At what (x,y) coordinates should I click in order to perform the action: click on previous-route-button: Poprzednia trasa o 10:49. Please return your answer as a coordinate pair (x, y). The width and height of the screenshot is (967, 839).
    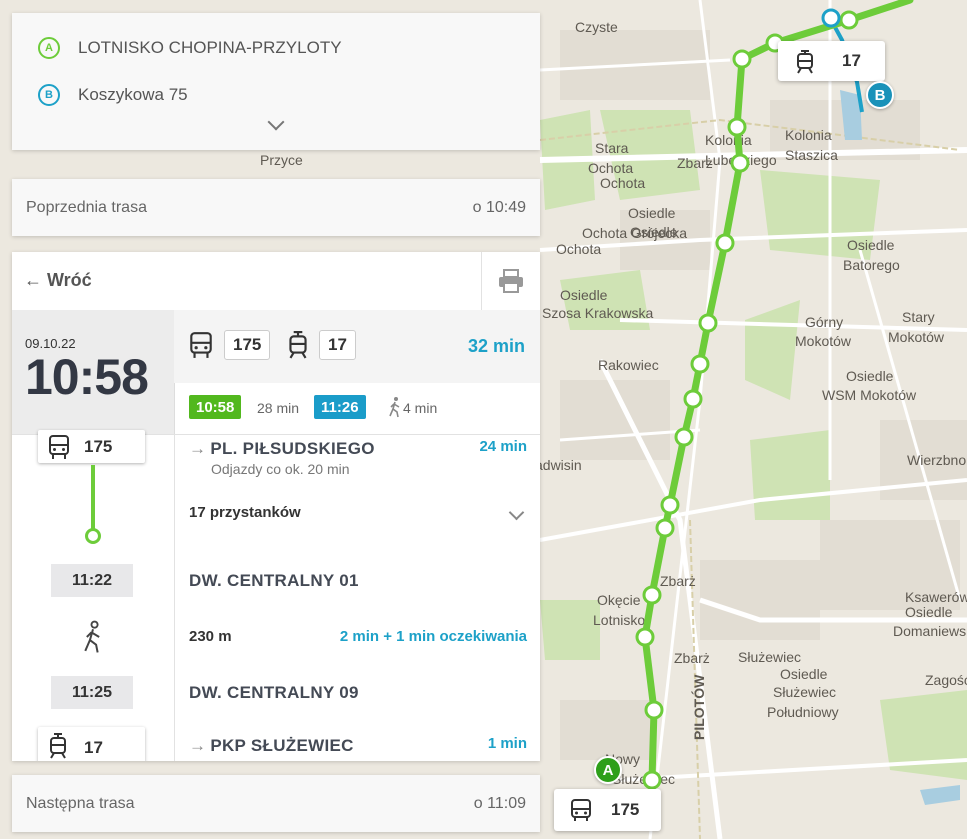
    Looking at the image, I should click on (276, 207).